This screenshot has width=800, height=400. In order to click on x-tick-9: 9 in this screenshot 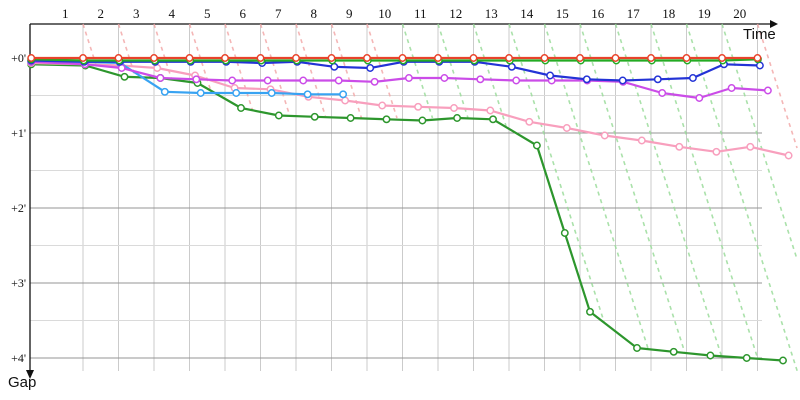, I will do `click(349, 13)`.